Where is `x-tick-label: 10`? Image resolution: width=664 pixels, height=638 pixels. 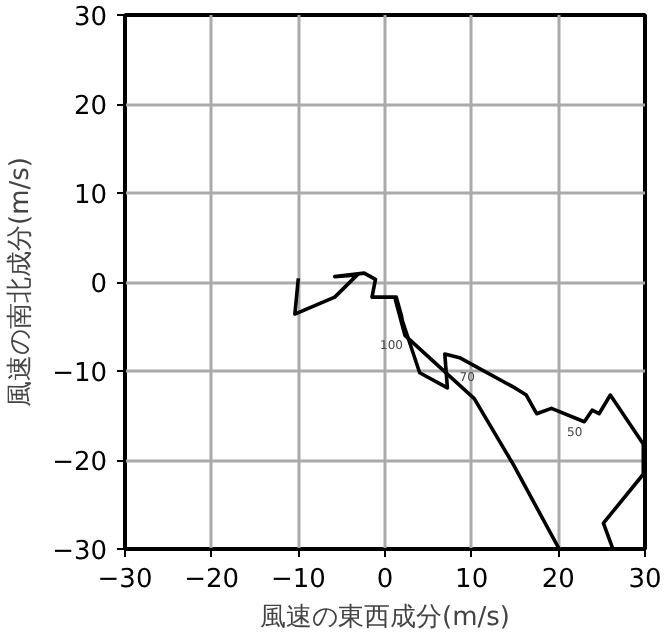
x-tick-label: 10 is located at coordinates (472, 580).